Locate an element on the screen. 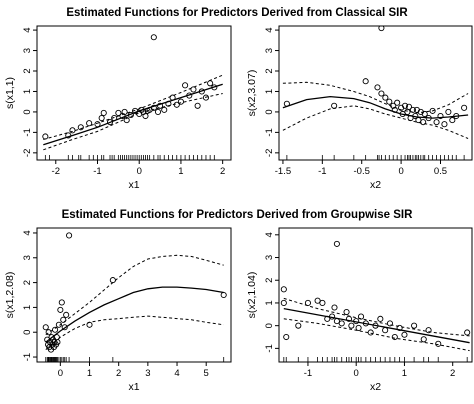 The image size is (474, 404). y-tick-label: -1 is located at coordinates (269, 132).